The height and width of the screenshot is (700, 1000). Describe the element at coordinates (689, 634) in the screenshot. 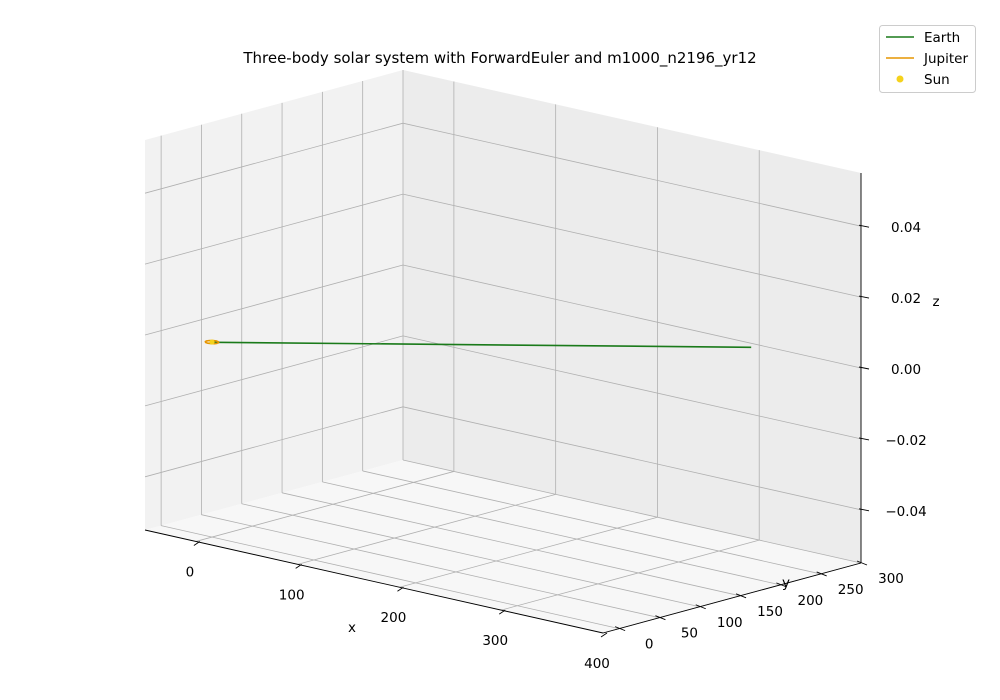

I see `y-tick-label-1: 50` at that location.